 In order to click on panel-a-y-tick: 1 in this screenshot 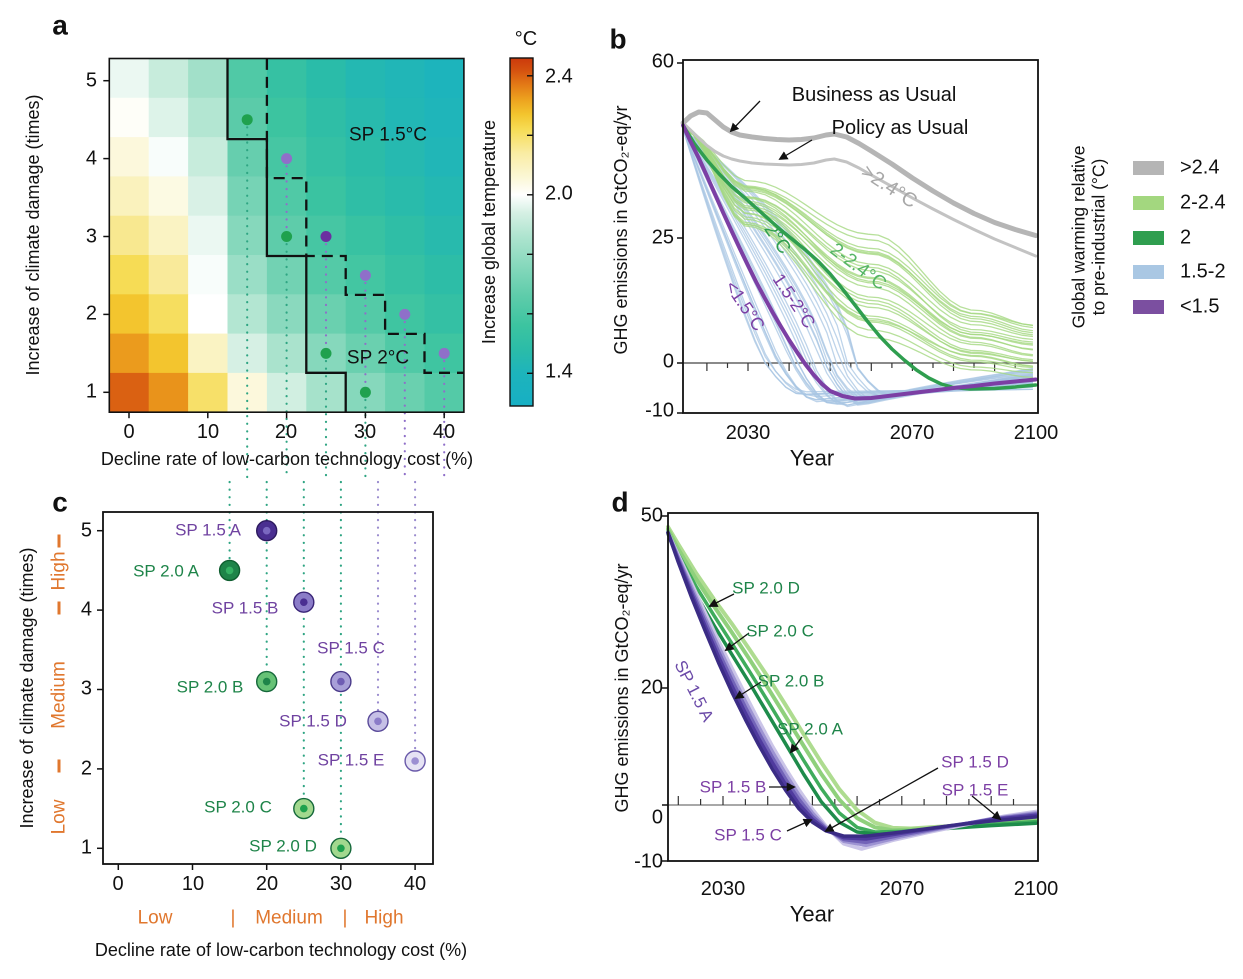, I will do `click(91, 391)`.